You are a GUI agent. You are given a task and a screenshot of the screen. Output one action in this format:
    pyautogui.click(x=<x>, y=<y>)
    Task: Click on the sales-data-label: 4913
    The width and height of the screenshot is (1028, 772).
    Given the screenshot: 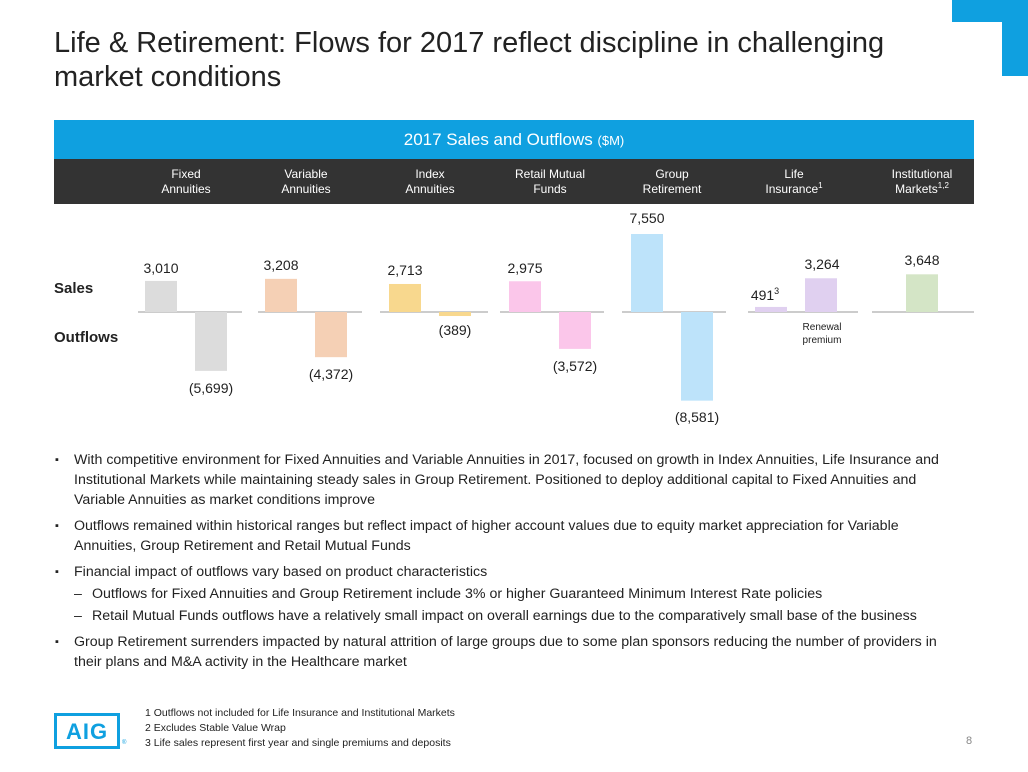 What is the action you would take?
    pyautogui.click(x=765, y=294)
    